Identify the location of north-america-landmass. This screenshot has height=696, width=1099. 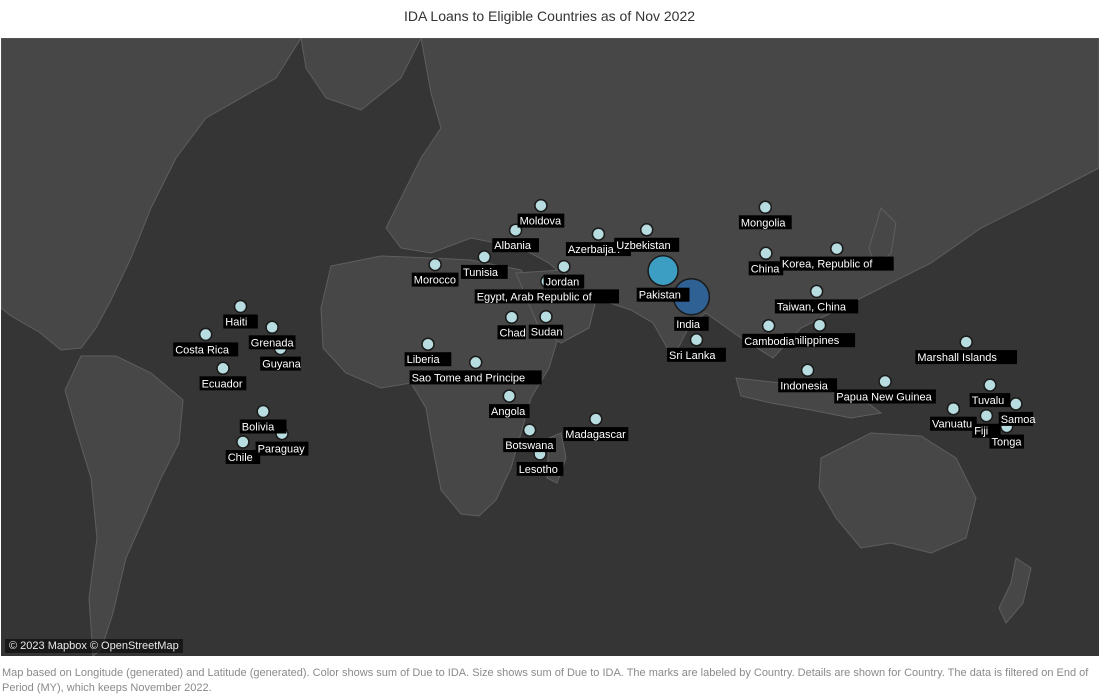
(151, 194).